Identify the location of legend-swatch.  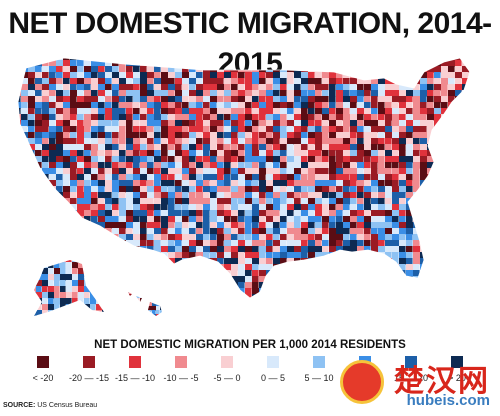
(89, 362).